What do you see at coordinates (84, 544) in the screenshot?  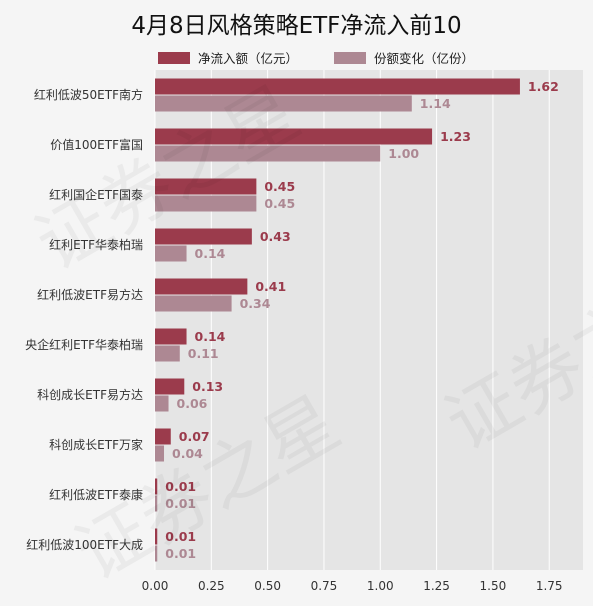 I see `y-tick-label: 红利低波100ETF大成` at bounding box center [84, 544].